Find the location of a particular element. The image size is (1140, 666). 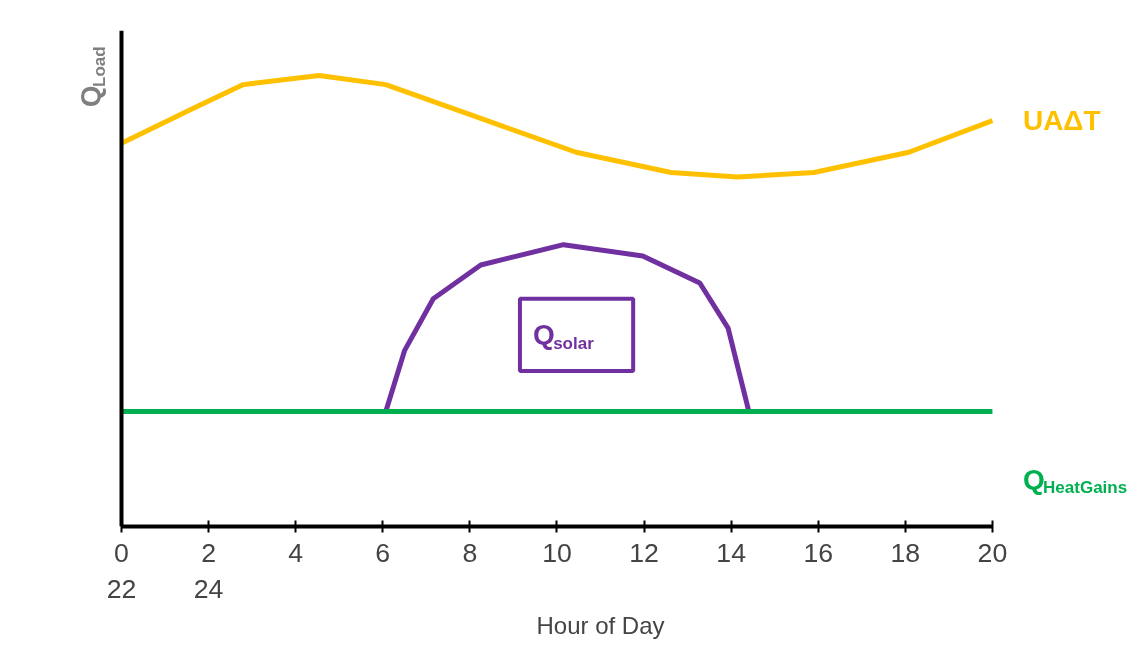

x-tick-label: 0 22 is located at coordinates (121, 570).